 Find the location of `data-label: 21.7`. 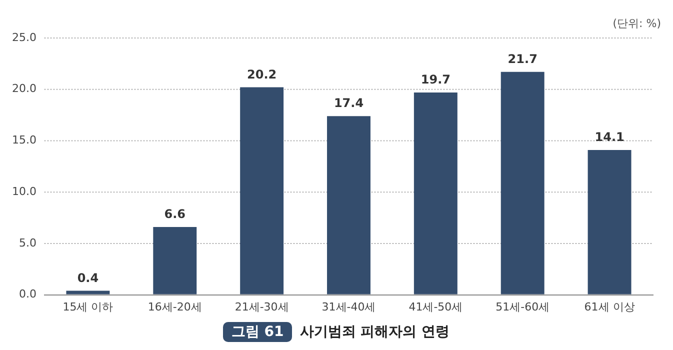

data-label: 21.7 is located at coordinates (523, 59).